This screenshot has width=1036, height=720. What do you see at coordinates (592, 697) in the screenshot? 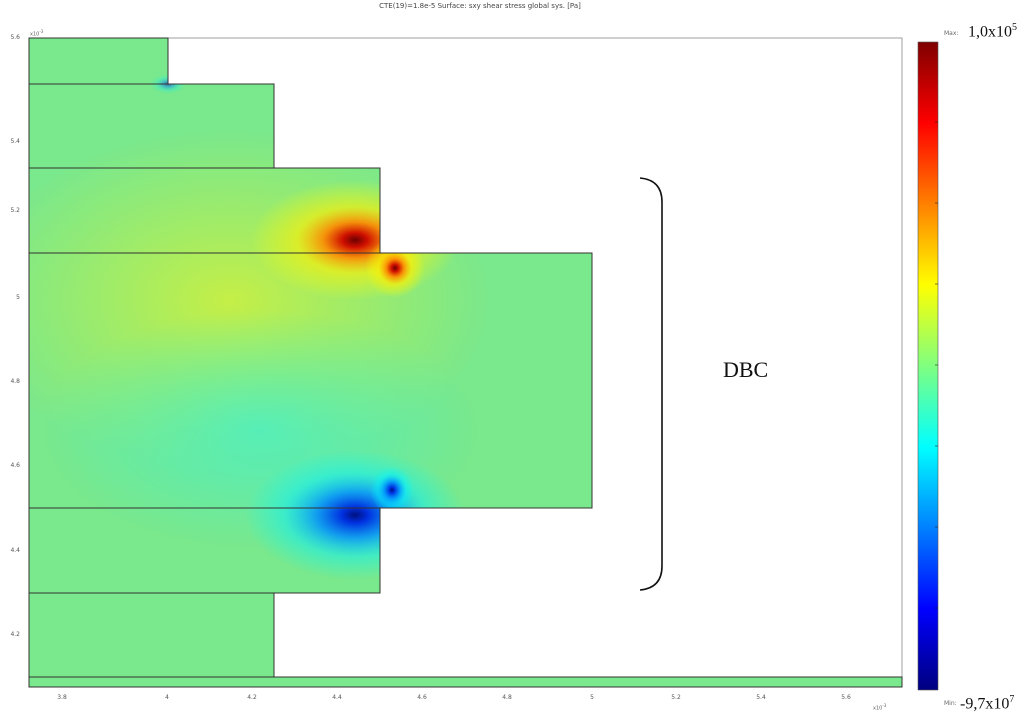
I see `x-tick-label: 5` at bounding box center [592, 697].